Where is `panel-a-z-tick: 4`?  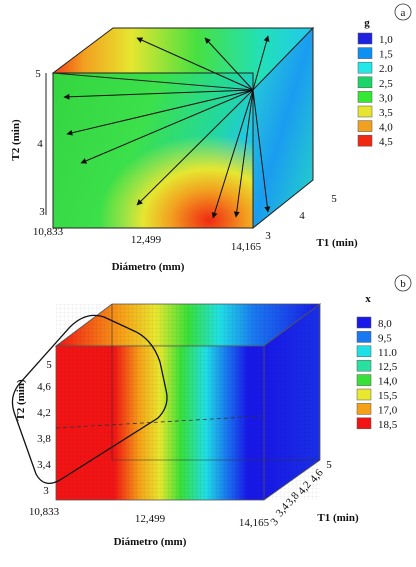
panel-a-z-tick: 4 is located at coordinates (302, 216).